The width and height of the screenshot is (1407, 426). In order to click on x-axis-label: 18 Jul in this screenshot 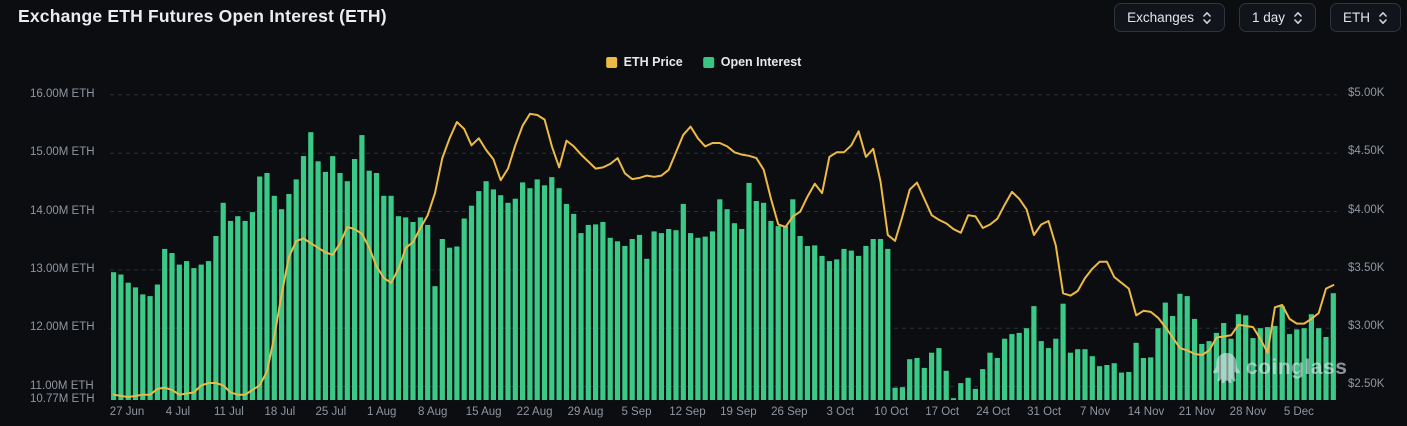, I will do `click(280, 412)`.